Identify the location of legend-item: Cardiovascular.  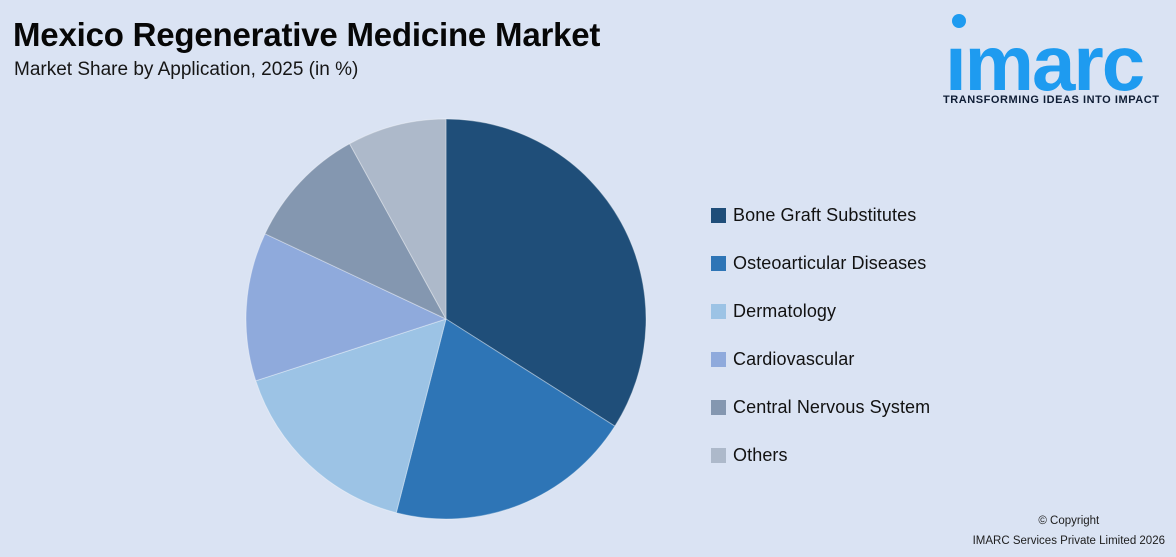
(820, 359).